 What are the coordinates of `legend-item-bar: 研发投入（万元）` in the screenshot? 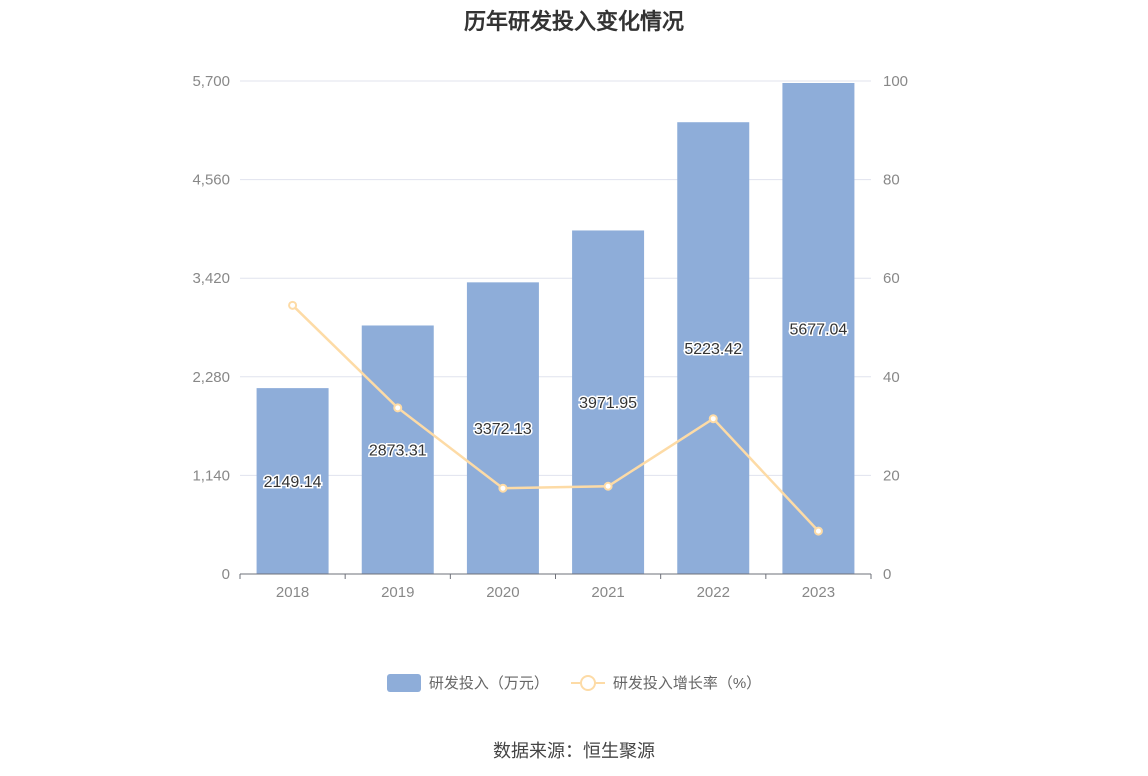 It's located at (467, 682).